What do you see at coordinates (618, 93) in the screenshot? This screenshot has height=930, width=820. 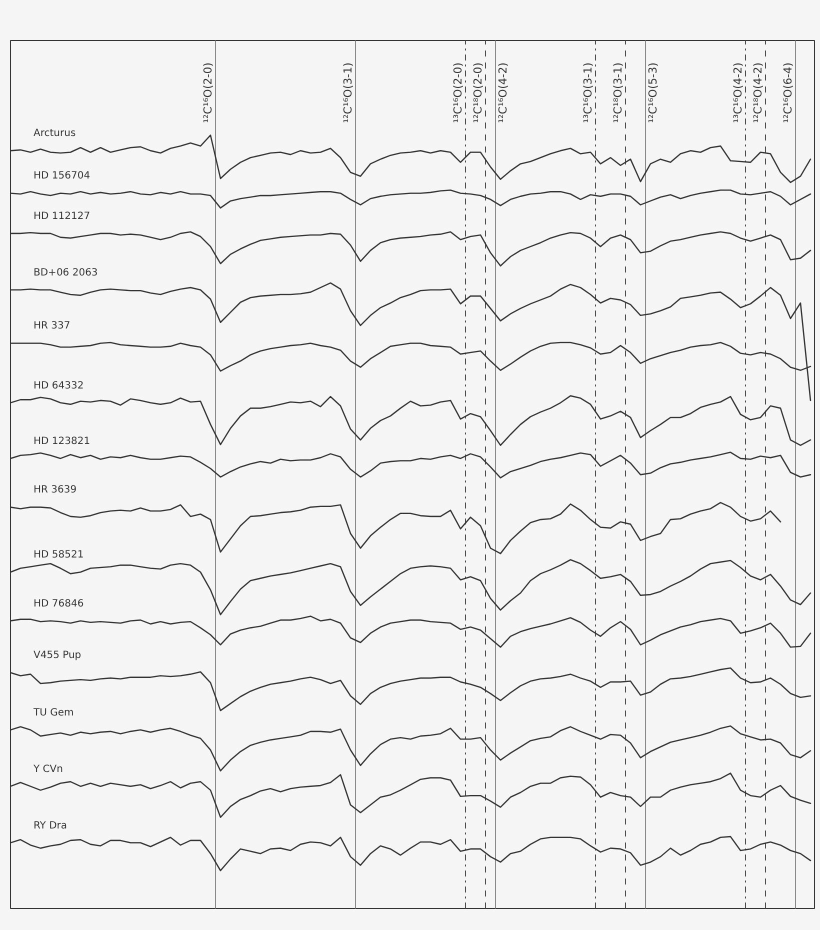 I see `text: ¹²C¹⁸O(3-1)` at bounding box center [618, 93].